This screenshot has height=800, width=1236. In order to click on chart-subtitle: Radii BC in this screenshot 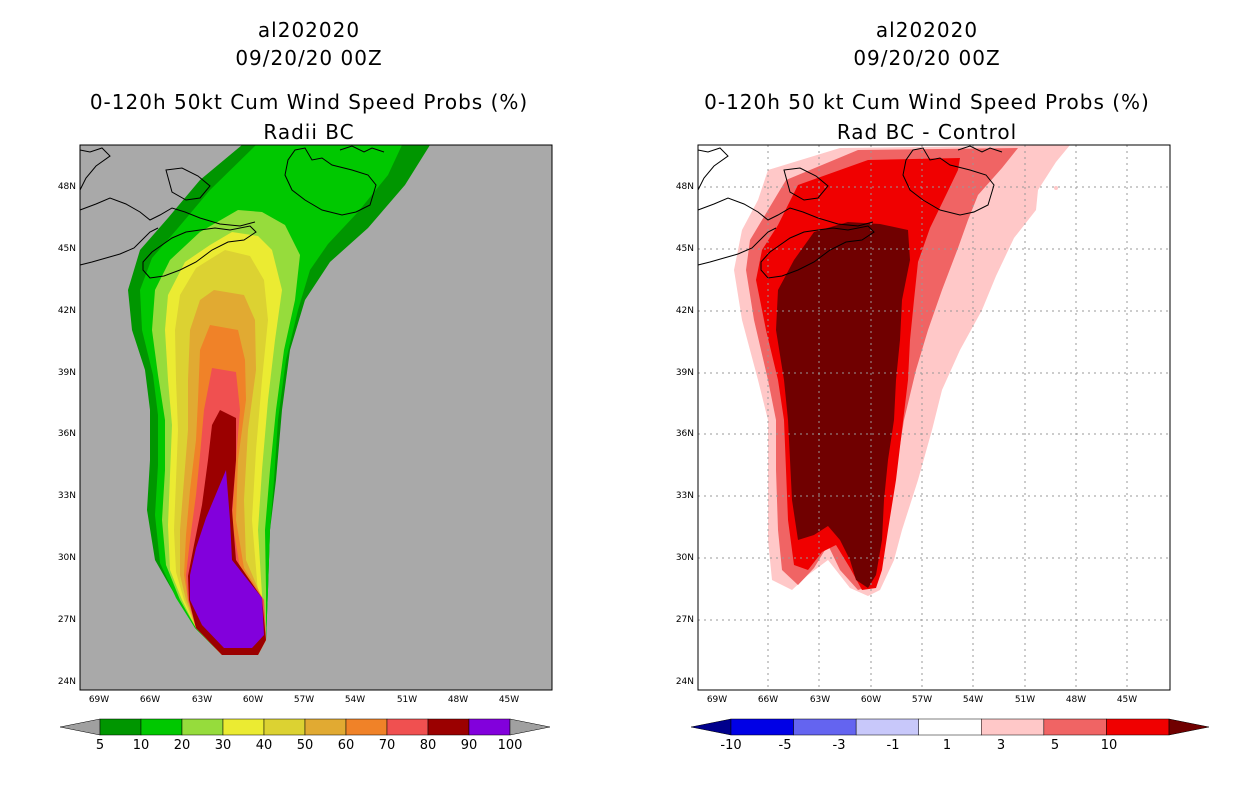, I will do `click(309, 132)`.